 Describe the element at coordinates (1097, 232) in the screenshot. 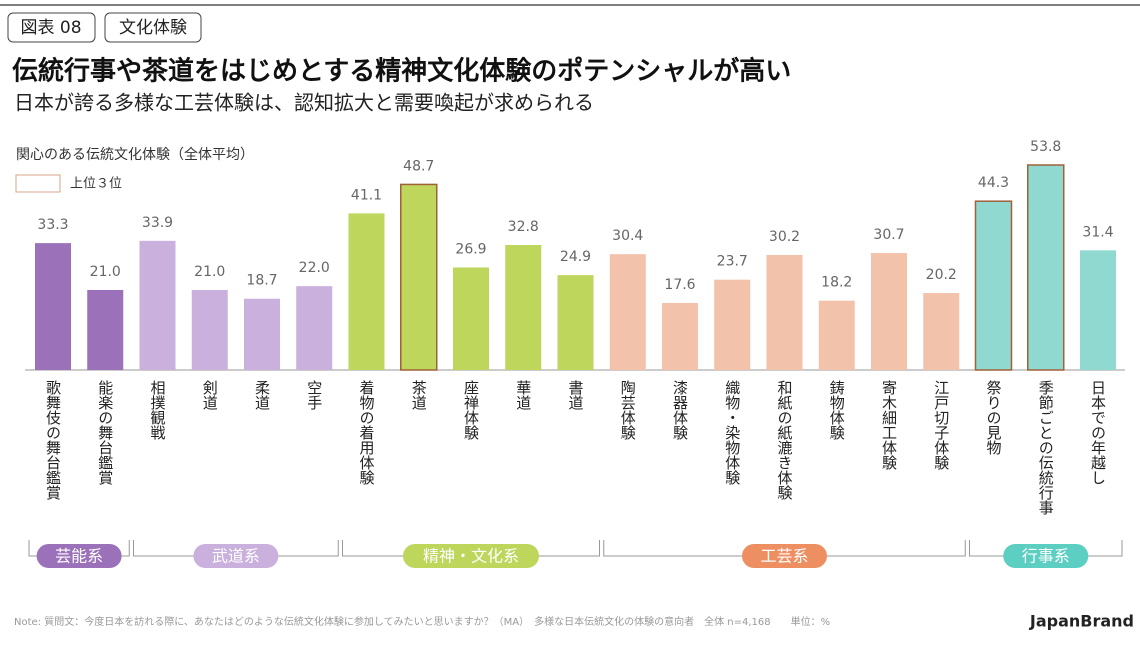

I see `value-label: 31.4` at that location.